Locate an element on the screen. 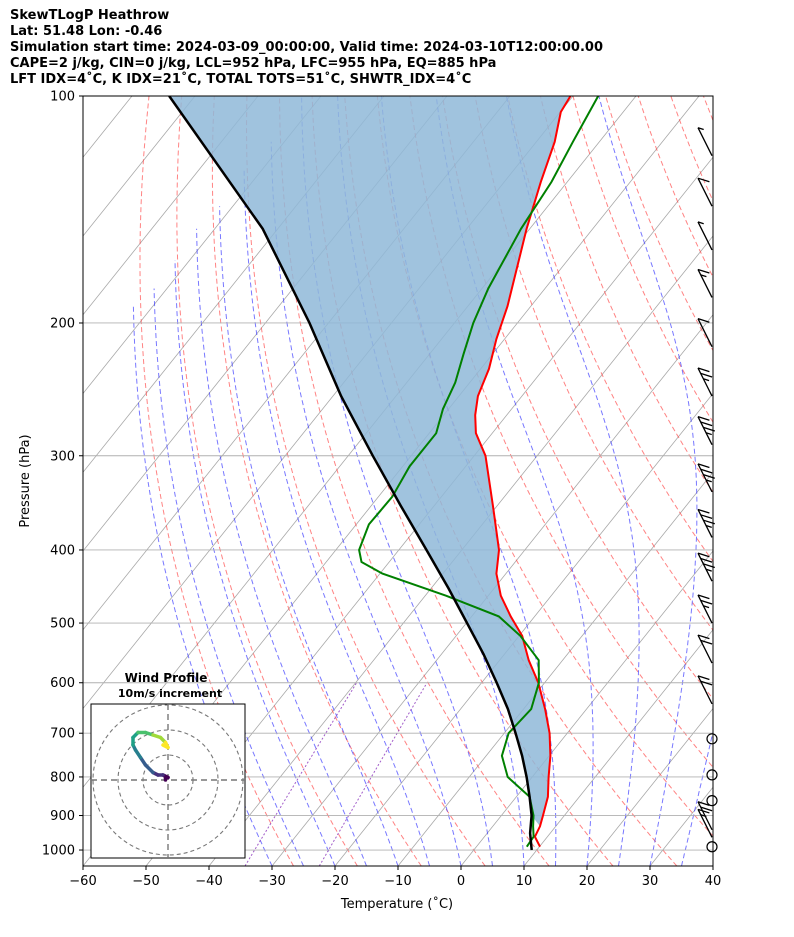  x-tick-label: 30 is located at coordinates (650, 881).